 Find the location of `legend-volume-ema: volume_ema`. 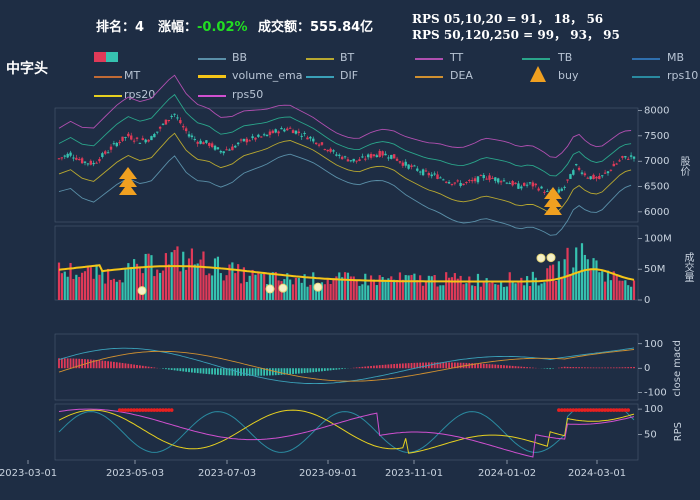

legend-volume-ema: volume_ema is located at coordinates (267, 75).